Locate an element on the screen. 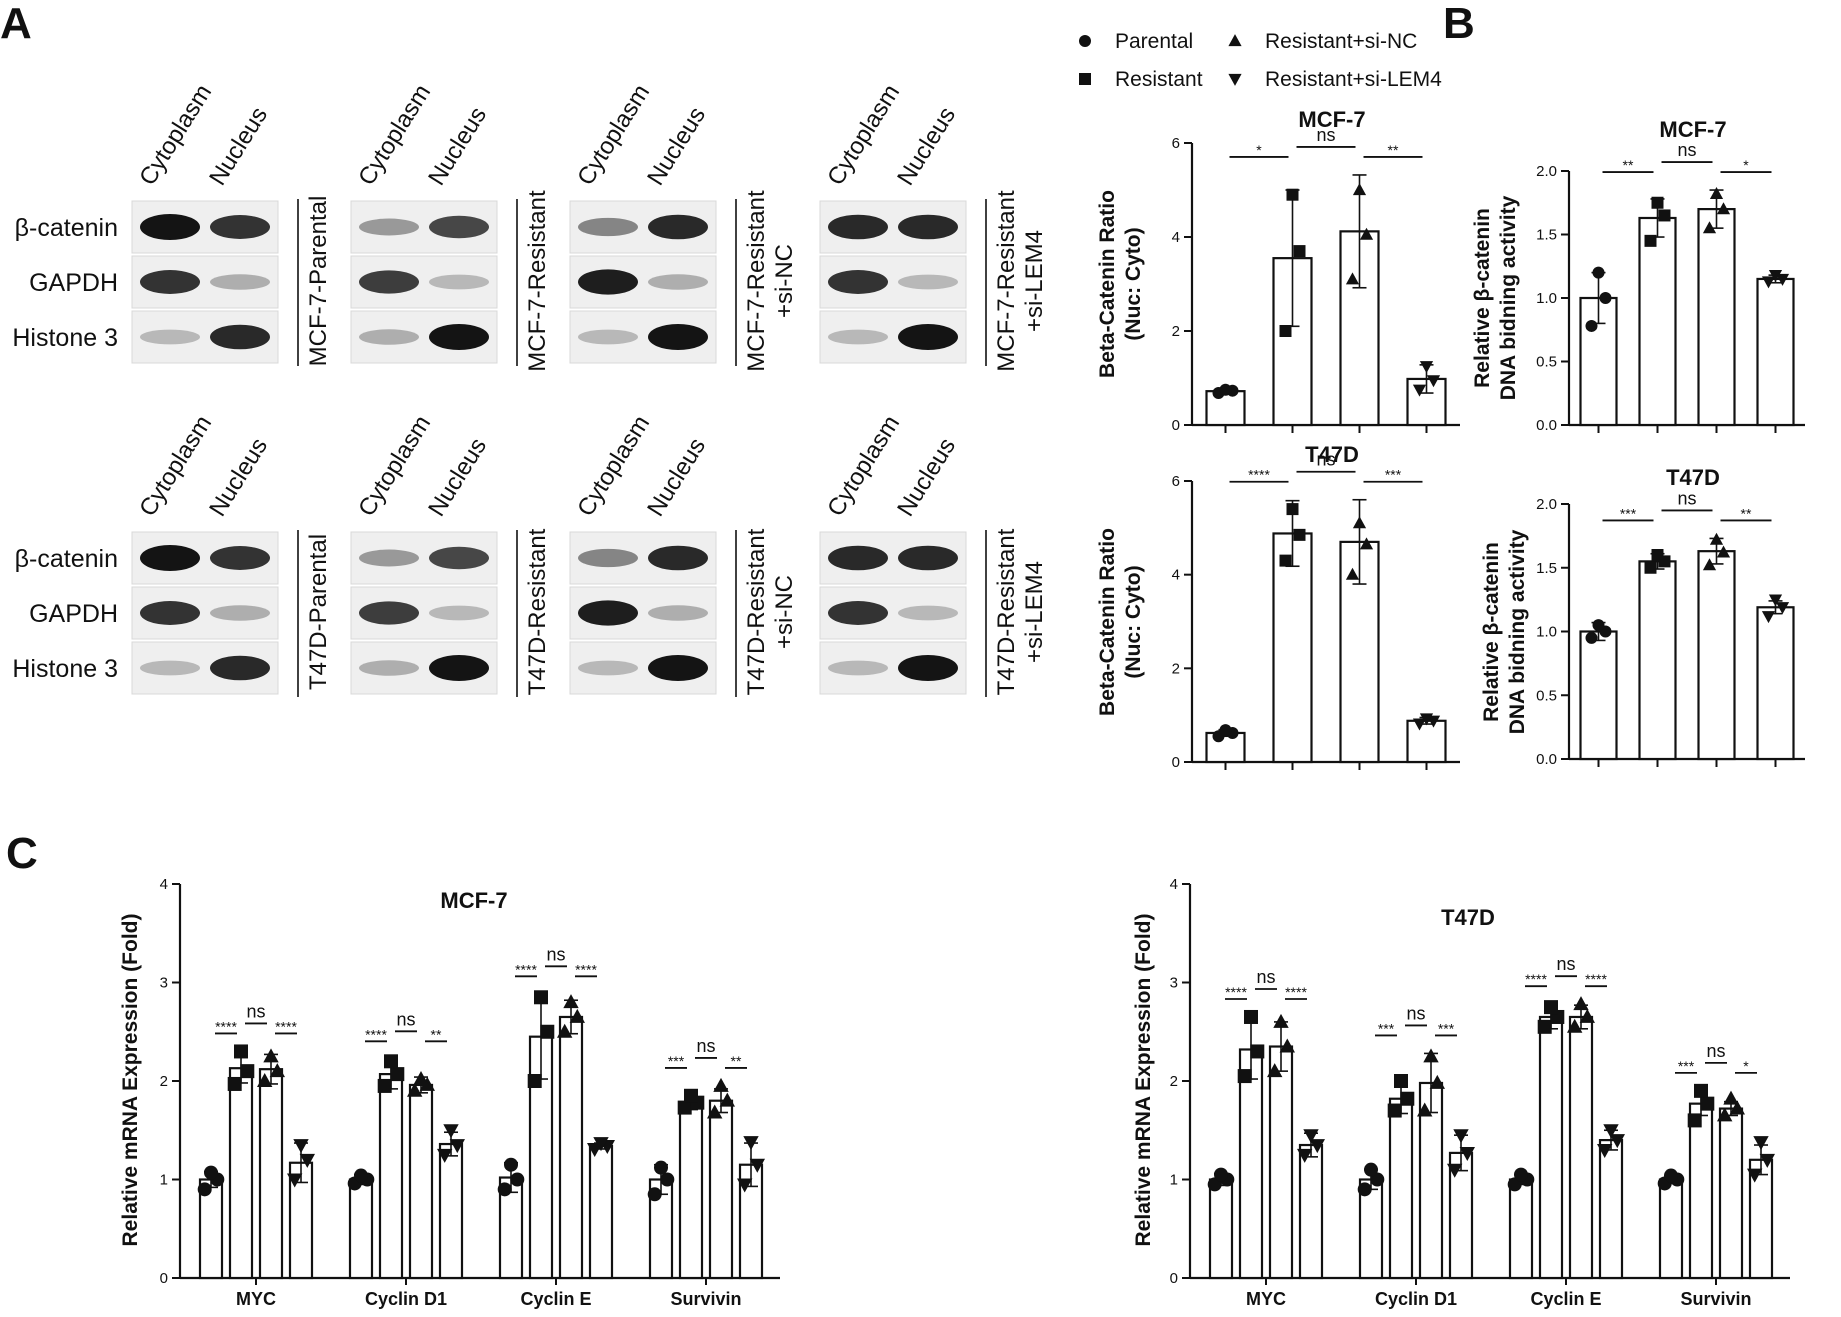  condition-label-mcf7: MCF-7-Parental is located at coordinates (318, 281).